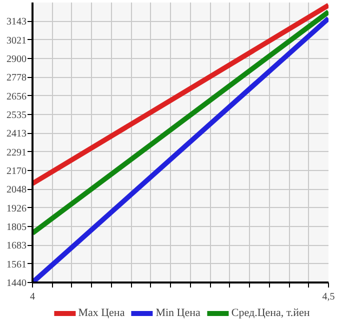 The height and width of the screenshot is (335, 345). What do you see at coordinates (16, 22) in the screenshot?
I see `y-tick-label: 3143` at bounding box center [16, 22].